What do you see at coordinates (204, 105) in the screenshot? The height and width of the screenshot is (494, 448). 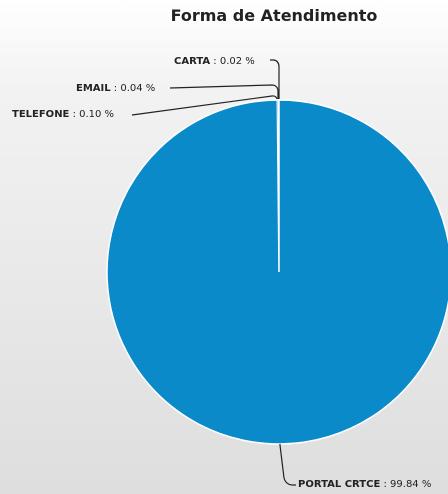 I see `connector-telefone` at bounding box center [204, 105].